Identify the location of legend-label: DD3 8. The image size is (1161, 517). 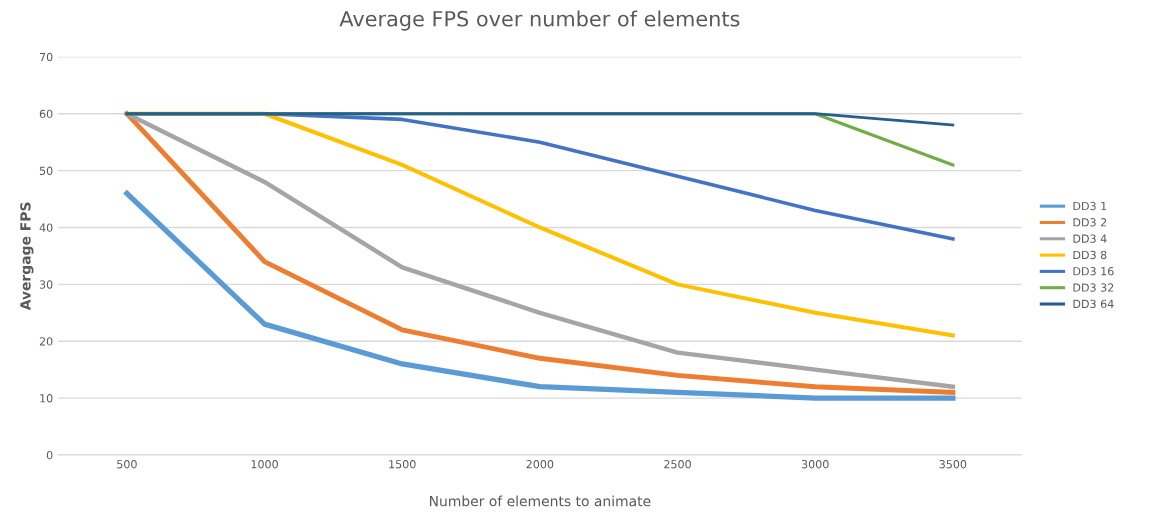
(1090, 255).